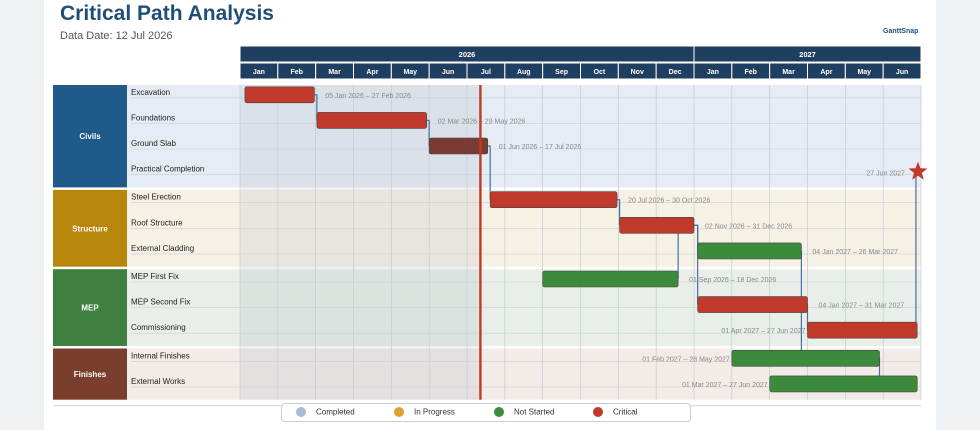 The height and width of the screenshot is (430, 980). Describe the element at coordinates (561, 72) in the screenshot. I see `month-label: Sep` at that location.